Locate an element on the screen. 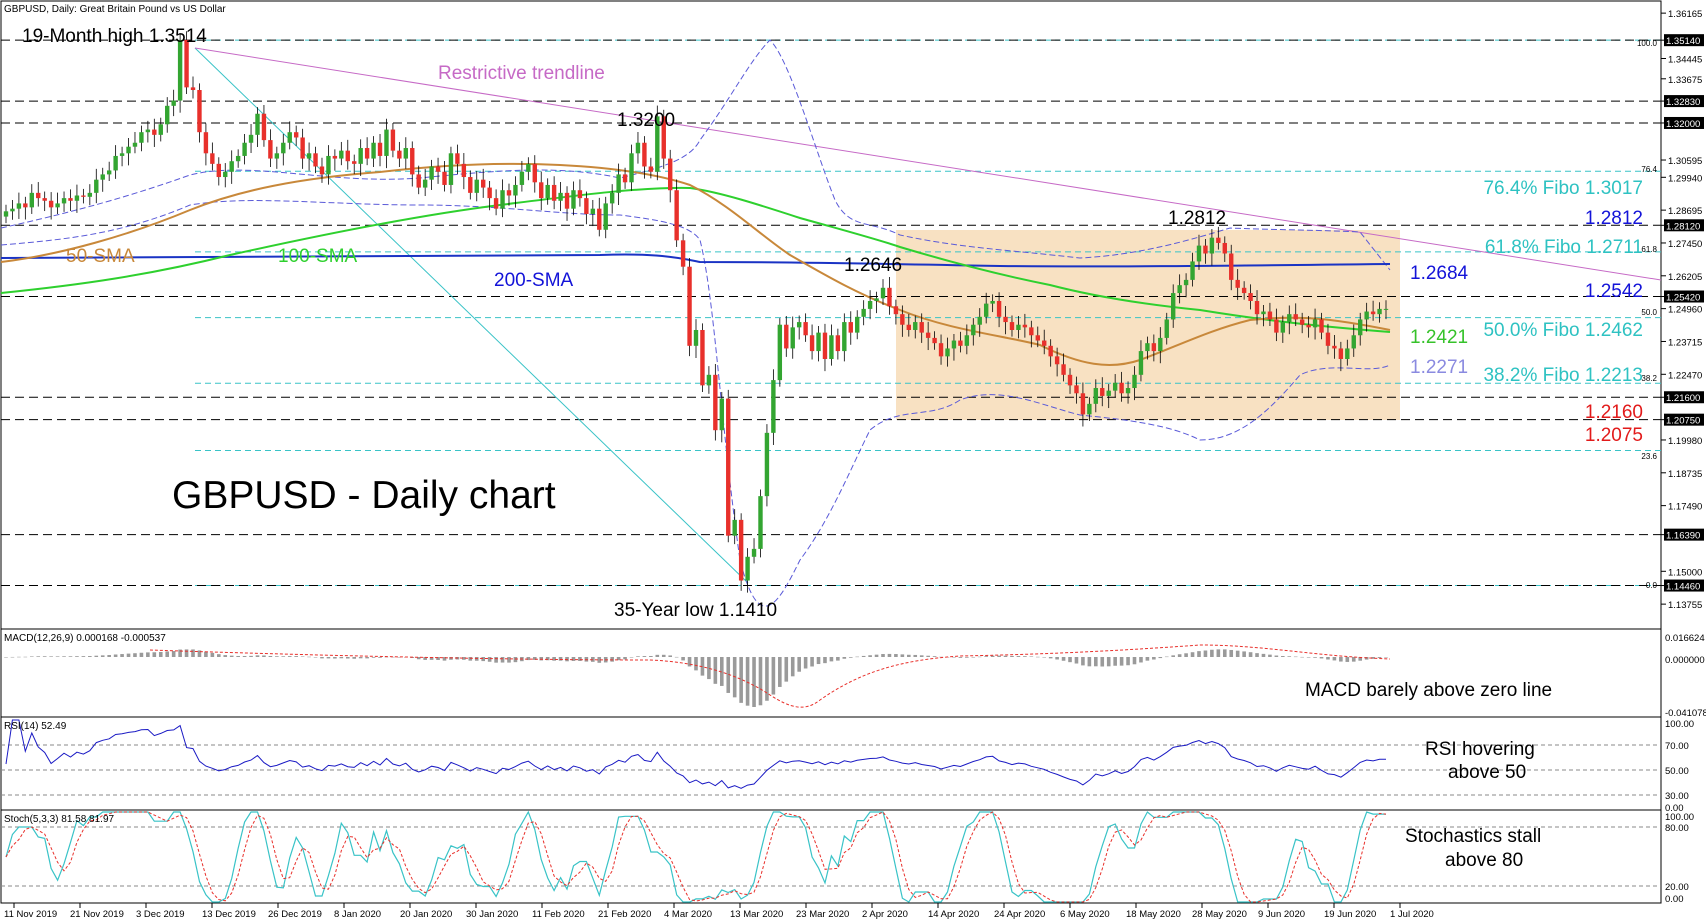 Image resolution: width=1706 pixels, height=919 pixels. macd-histogram is located at coordinates (696, 678).